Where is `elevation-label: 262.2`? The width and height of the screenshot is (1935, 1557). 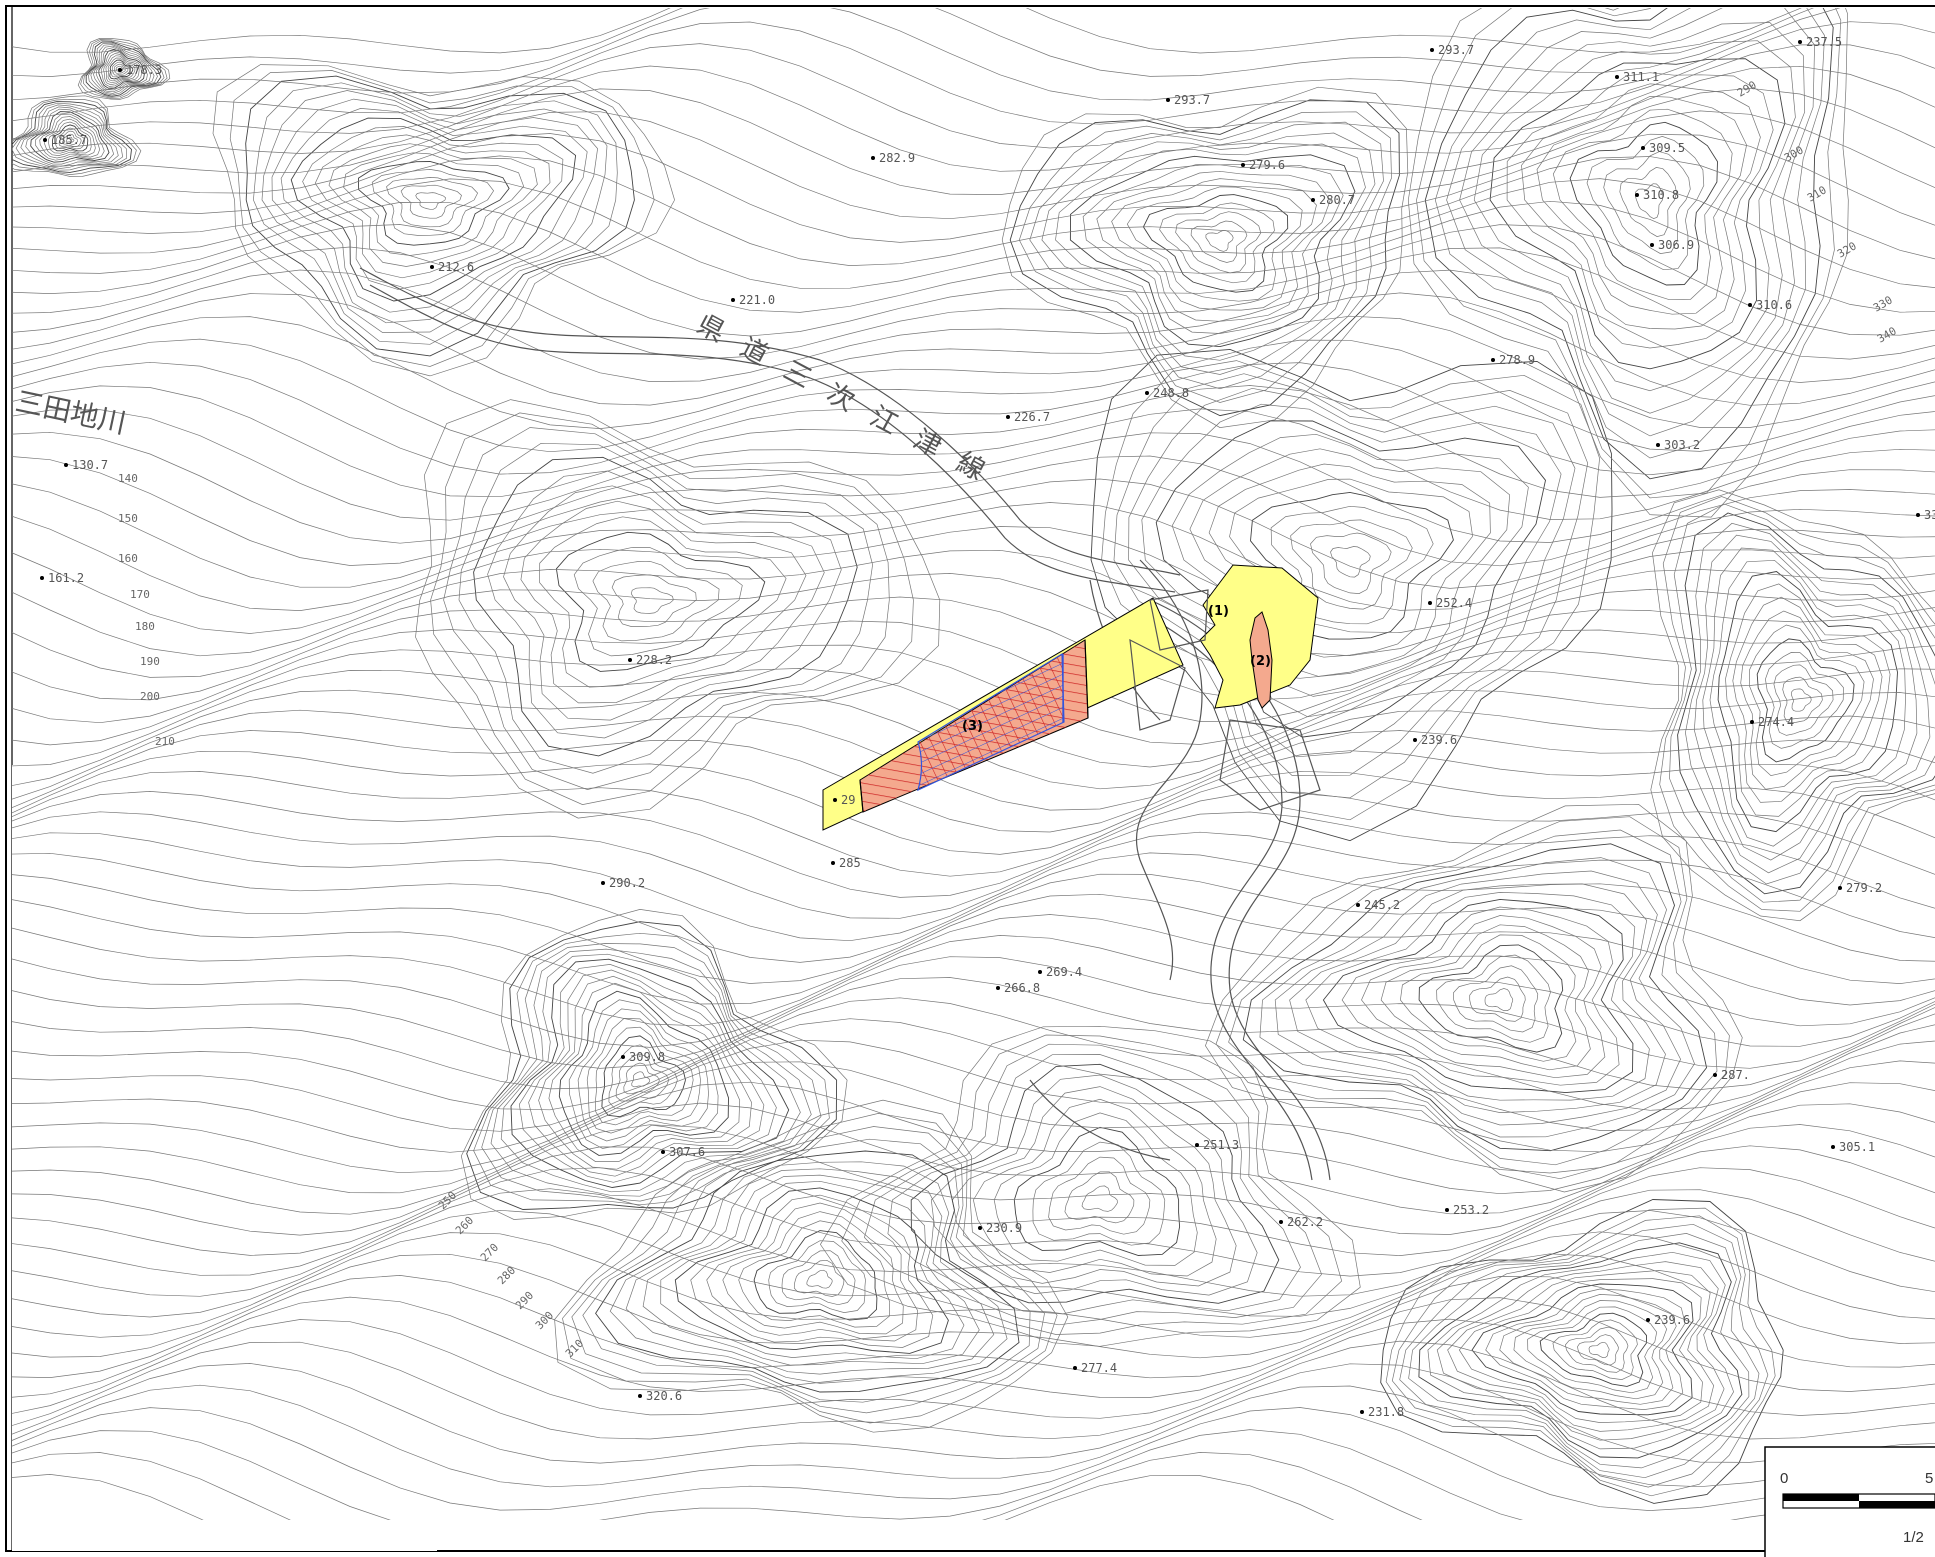 elevation-label: 262.2 is located at coordinates (1305, 1222).